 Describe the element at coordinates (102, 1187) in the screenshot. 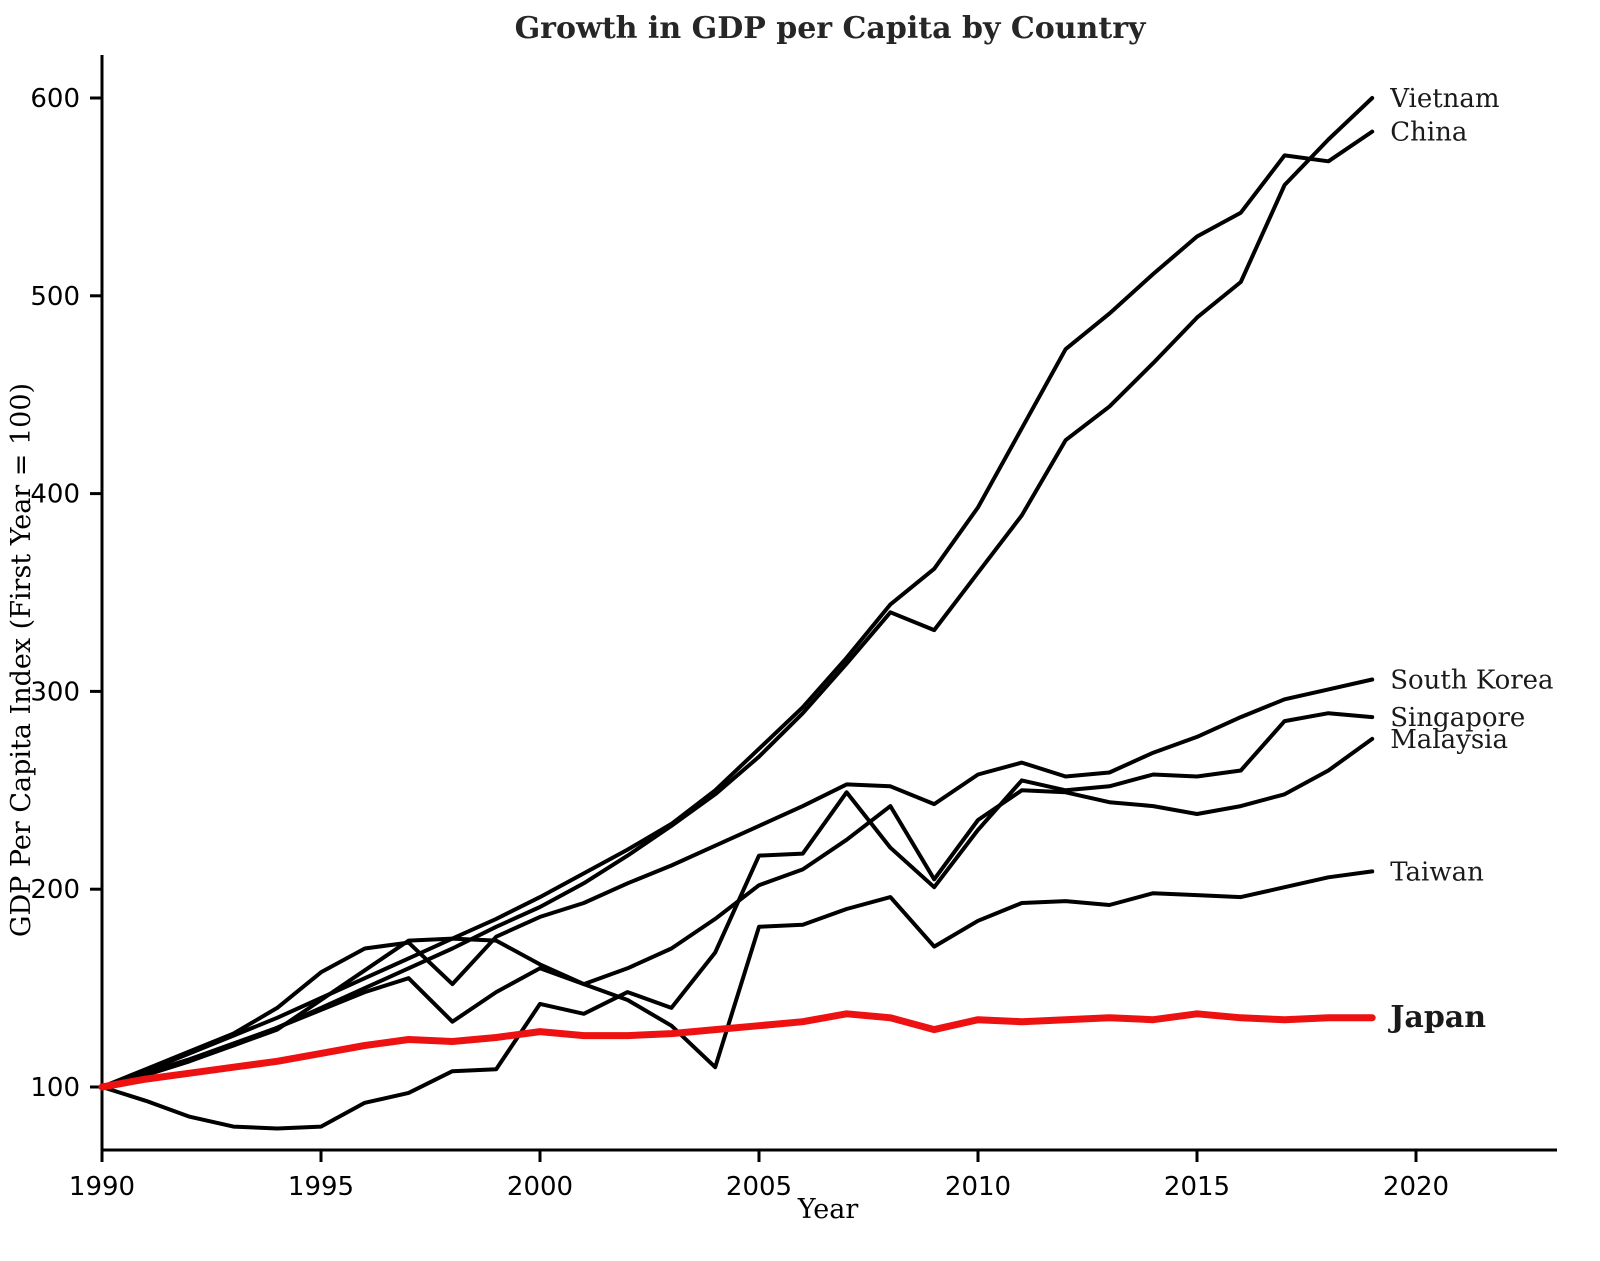

I see `x-tick-label: 1990` at that location.